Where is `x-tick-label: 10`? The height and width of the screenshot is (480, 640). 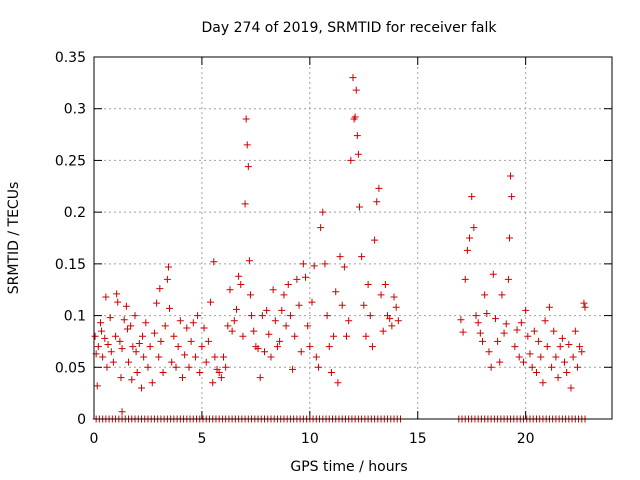
x-tick-label: 10 is located at coordinates (310, 439).